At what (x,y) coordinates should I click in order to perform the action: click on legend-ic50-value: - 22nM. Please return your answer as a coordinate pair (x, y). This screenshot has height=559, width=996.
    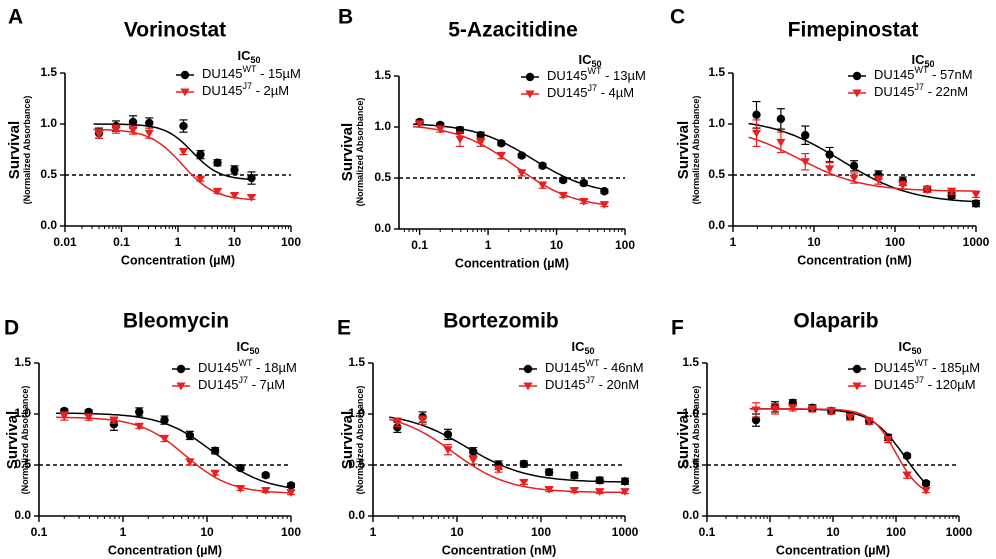
    Looking at the image, I should click on (946, 91).